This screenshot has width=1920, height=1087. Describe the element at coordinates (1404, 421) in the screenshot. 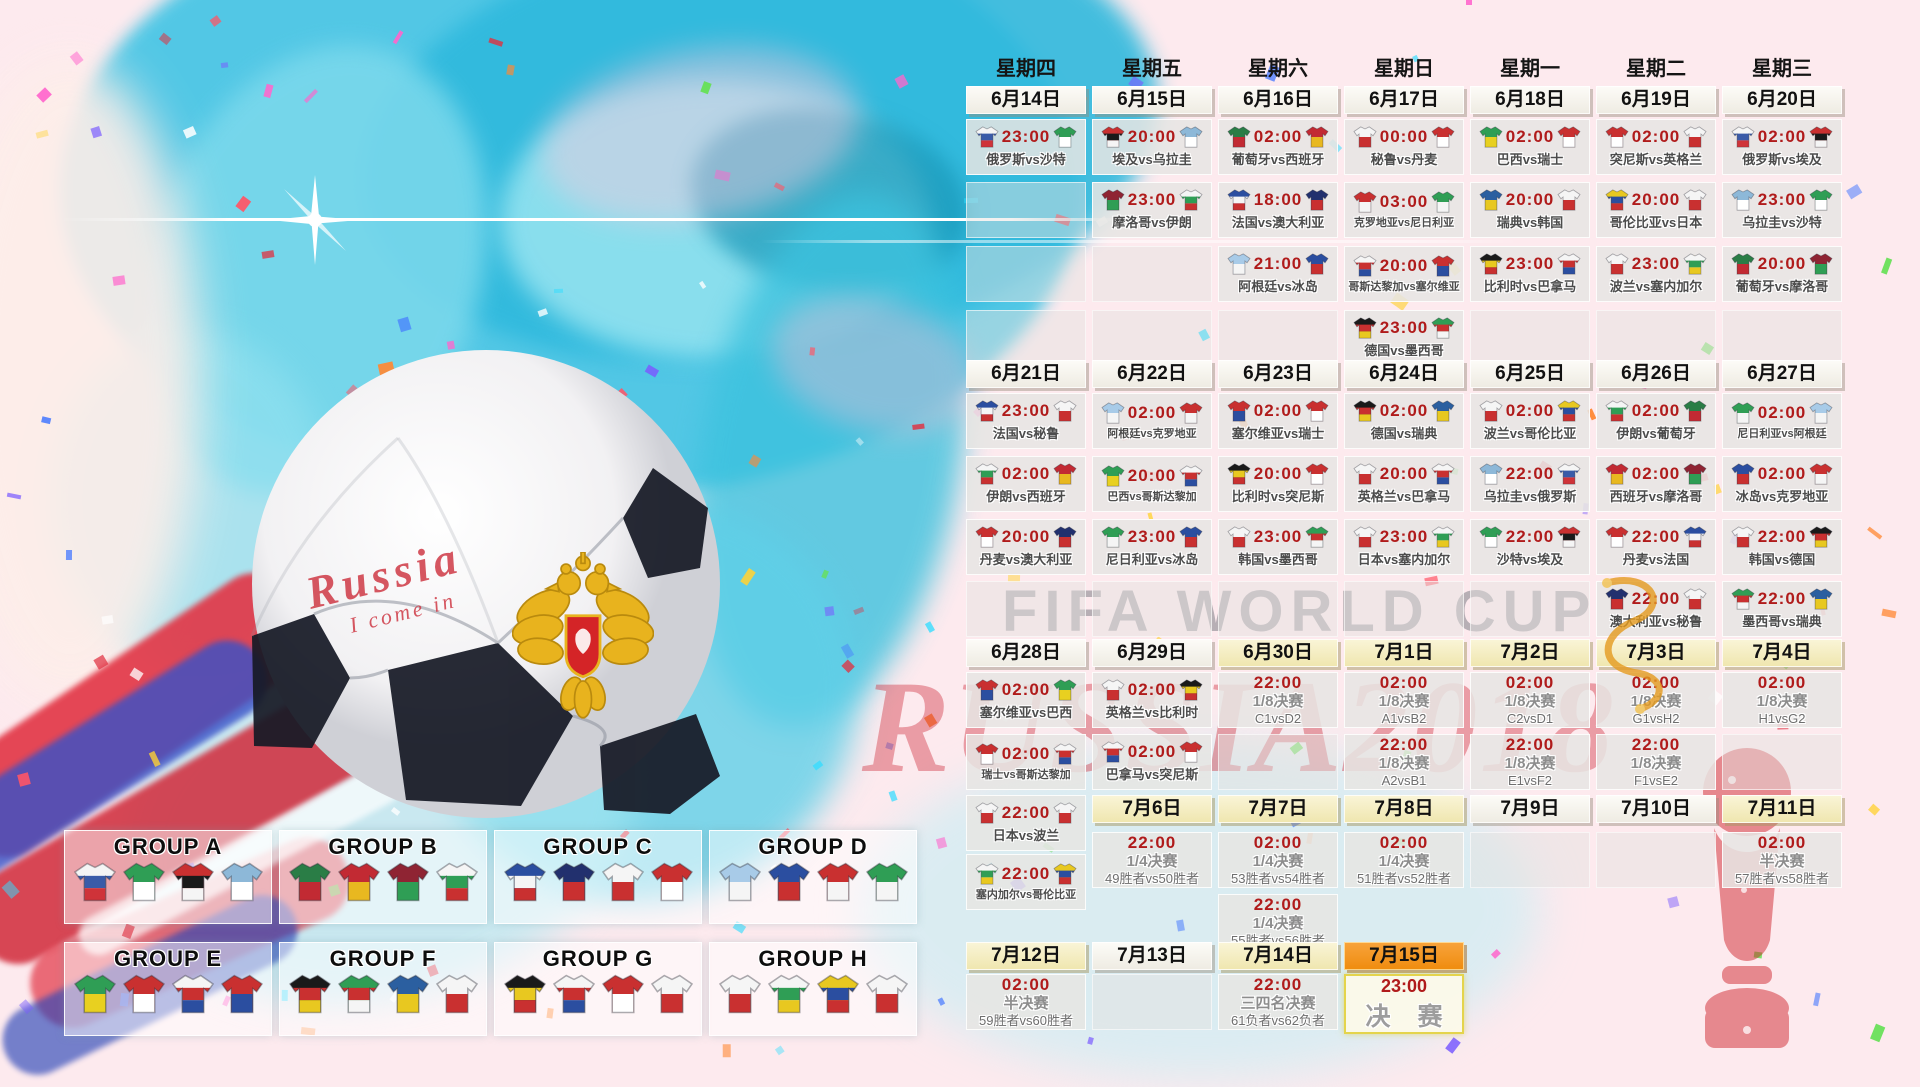

I see `match-cell: 02:00 德国vs瑞典` at that location.